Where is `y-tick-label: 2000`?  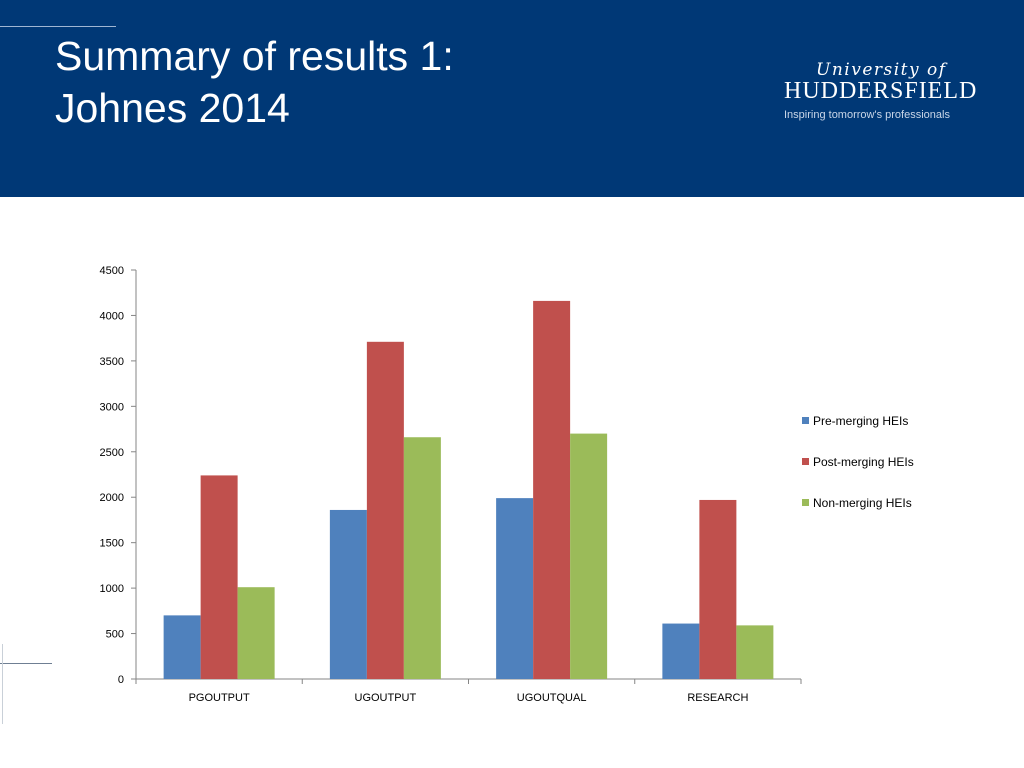 y-tick-label: 2000 is located at coordinates (112, 498).